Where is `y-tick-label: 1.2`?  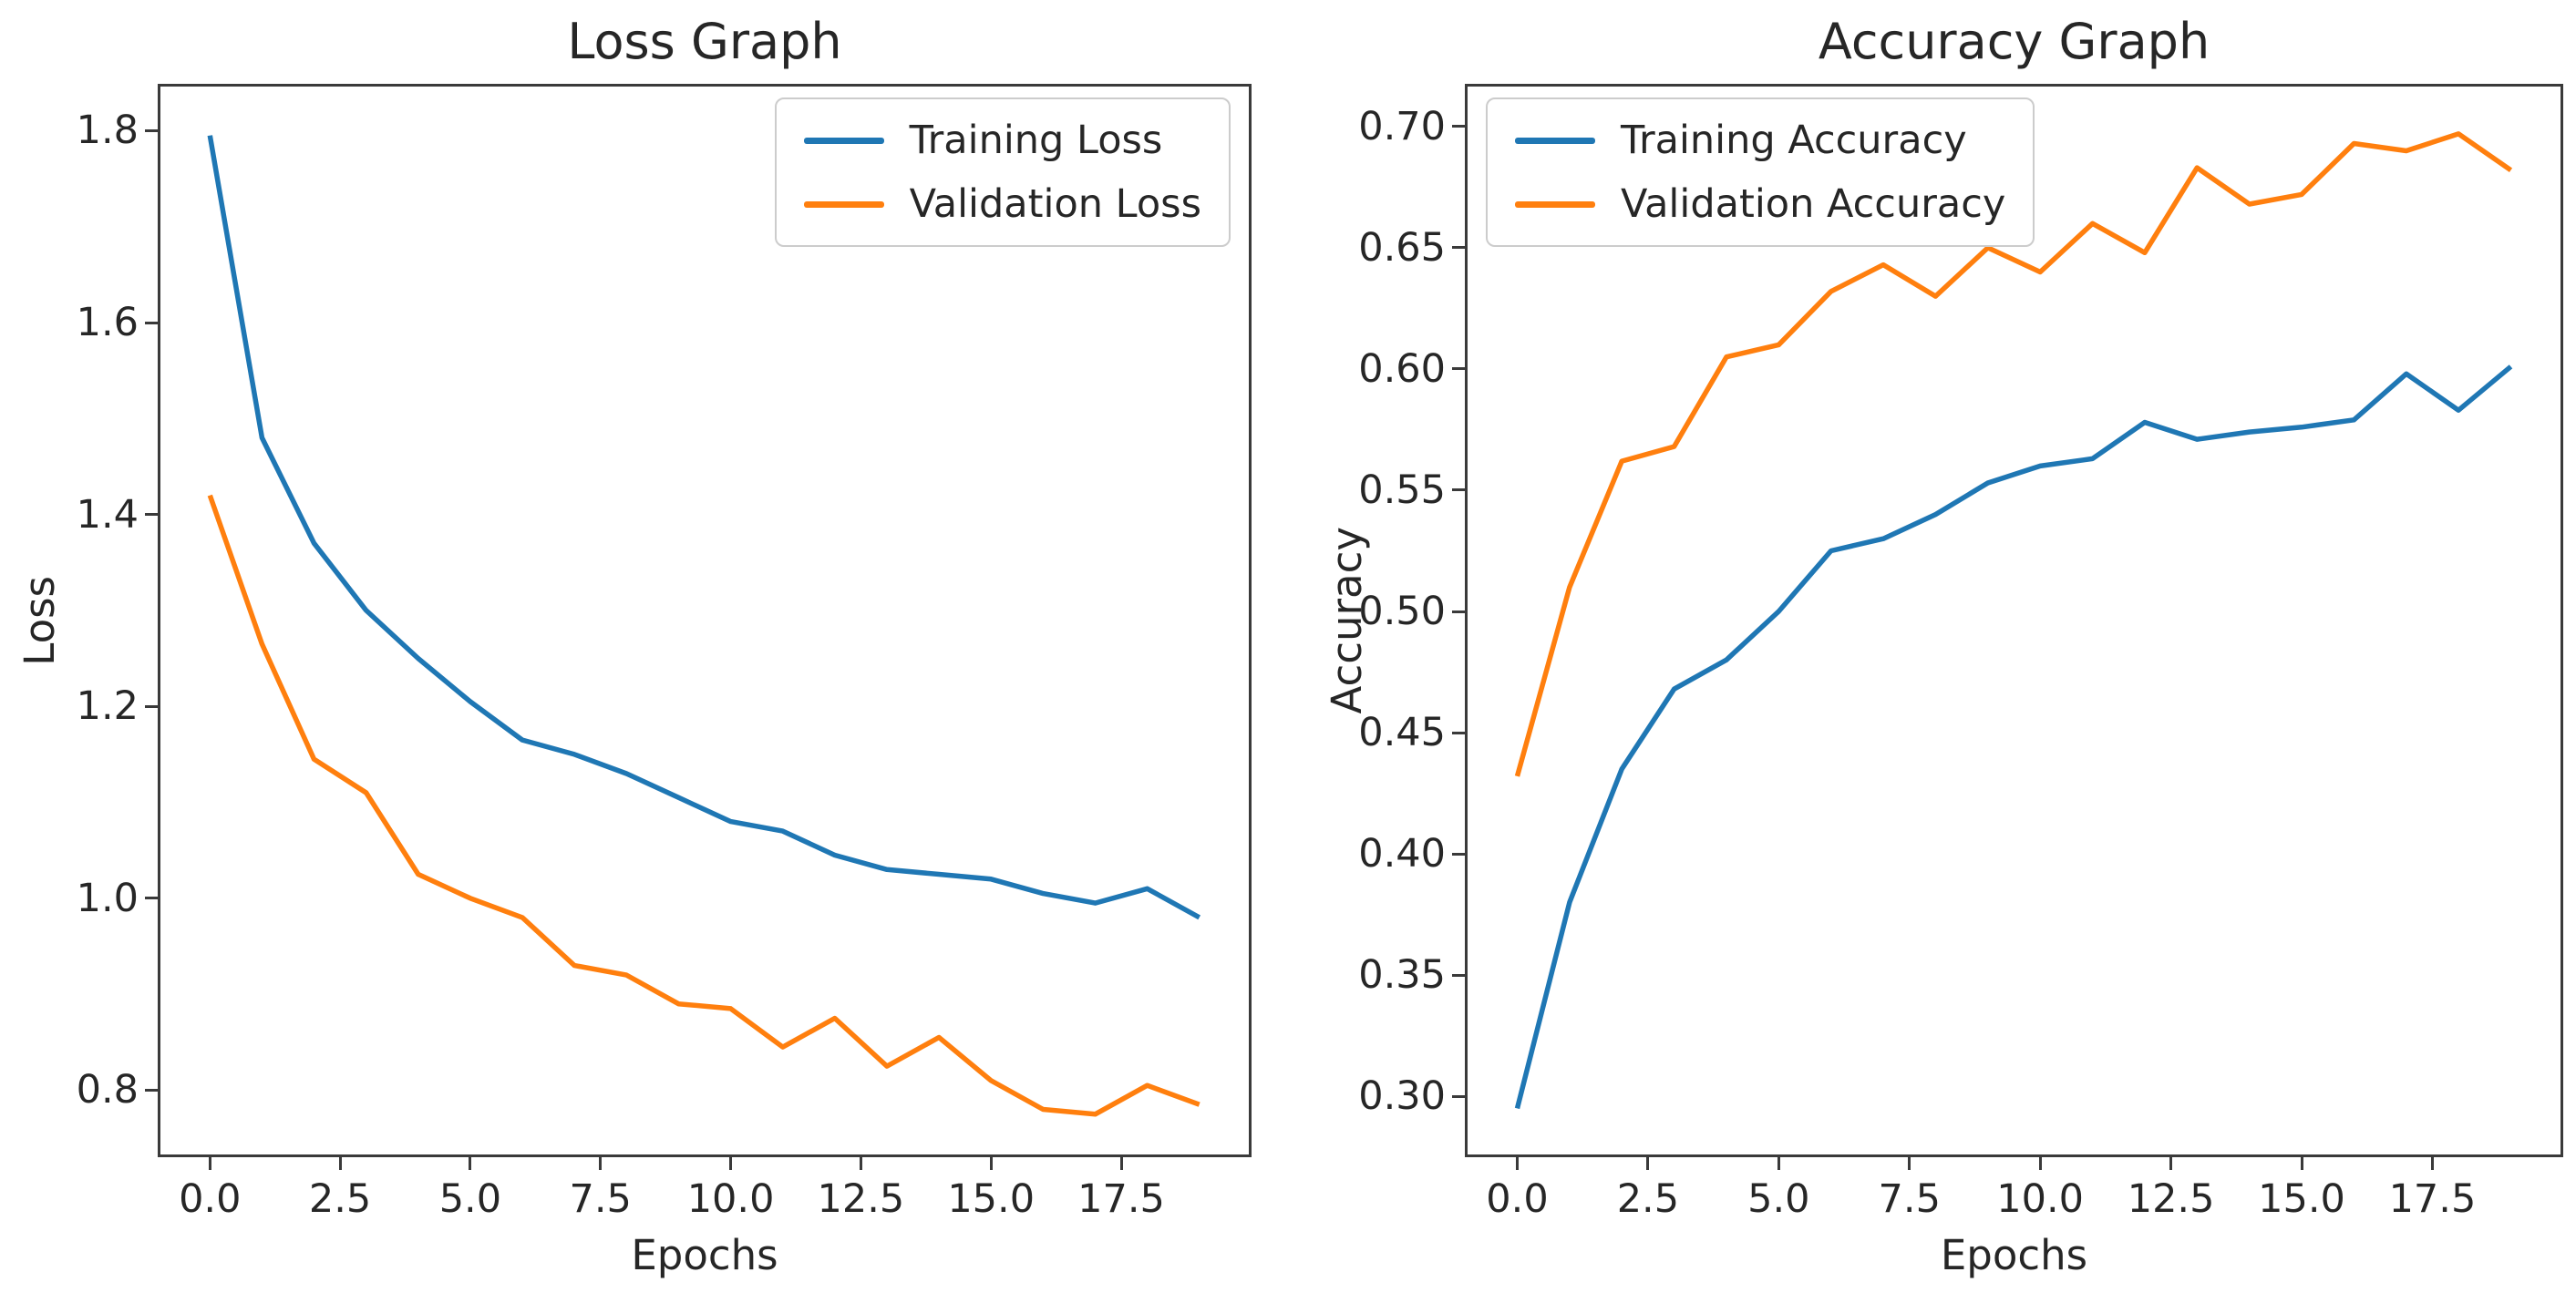
y-tick-label: 1.2 is located at coordinates (107, 706).